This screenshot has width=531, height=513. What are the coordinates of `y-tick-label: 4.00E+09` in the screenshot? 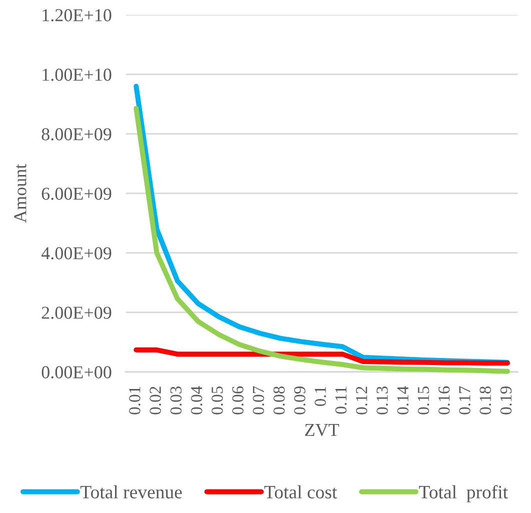 It's located at (76, 253).